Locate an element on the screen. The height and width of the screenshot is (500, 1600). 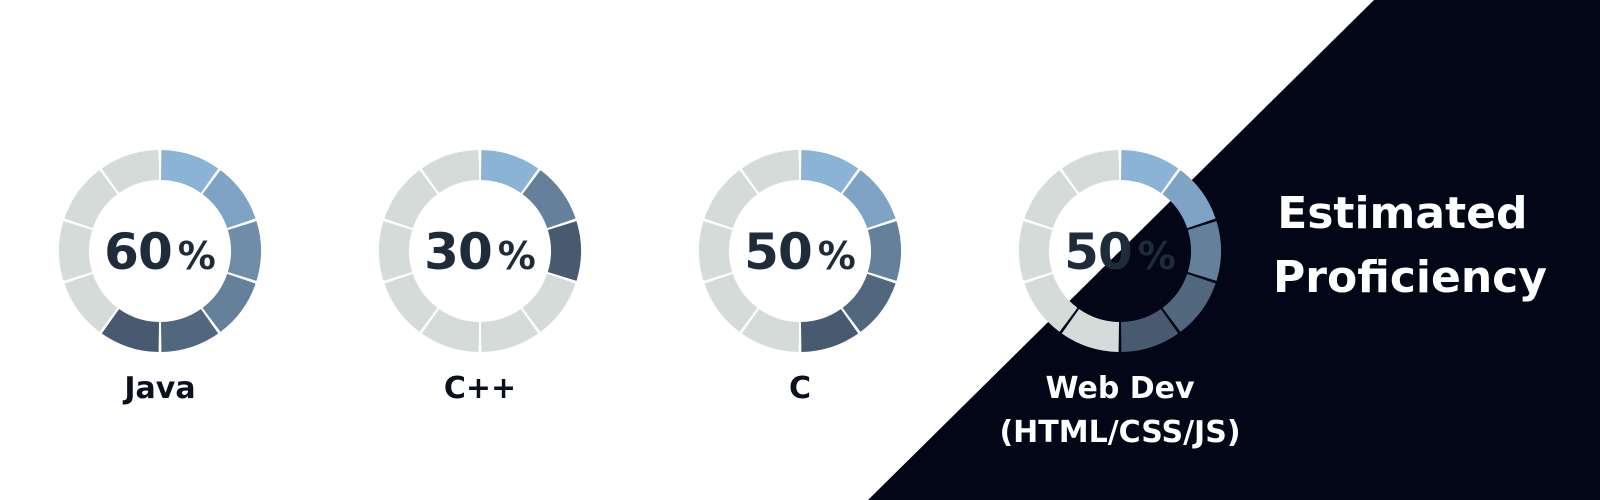
chart-title-line-2: Proficiency is located at coordinates (1410, 277).